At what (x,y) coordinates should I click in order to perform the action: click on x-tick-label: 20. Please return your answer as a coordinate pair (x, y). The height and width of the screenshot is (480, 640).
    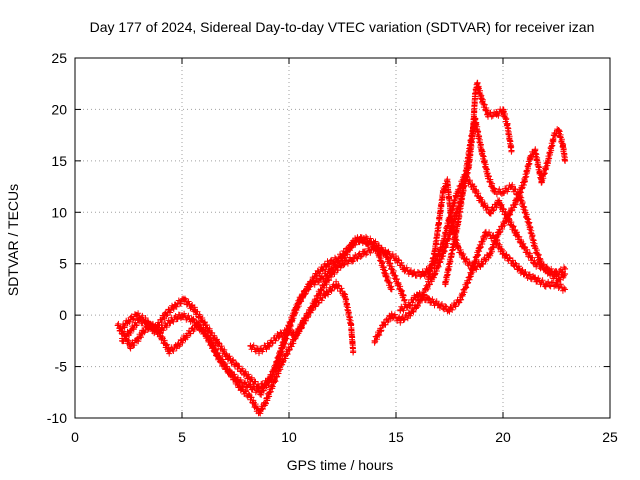
    Looking at the image, I should click on (503, 437).